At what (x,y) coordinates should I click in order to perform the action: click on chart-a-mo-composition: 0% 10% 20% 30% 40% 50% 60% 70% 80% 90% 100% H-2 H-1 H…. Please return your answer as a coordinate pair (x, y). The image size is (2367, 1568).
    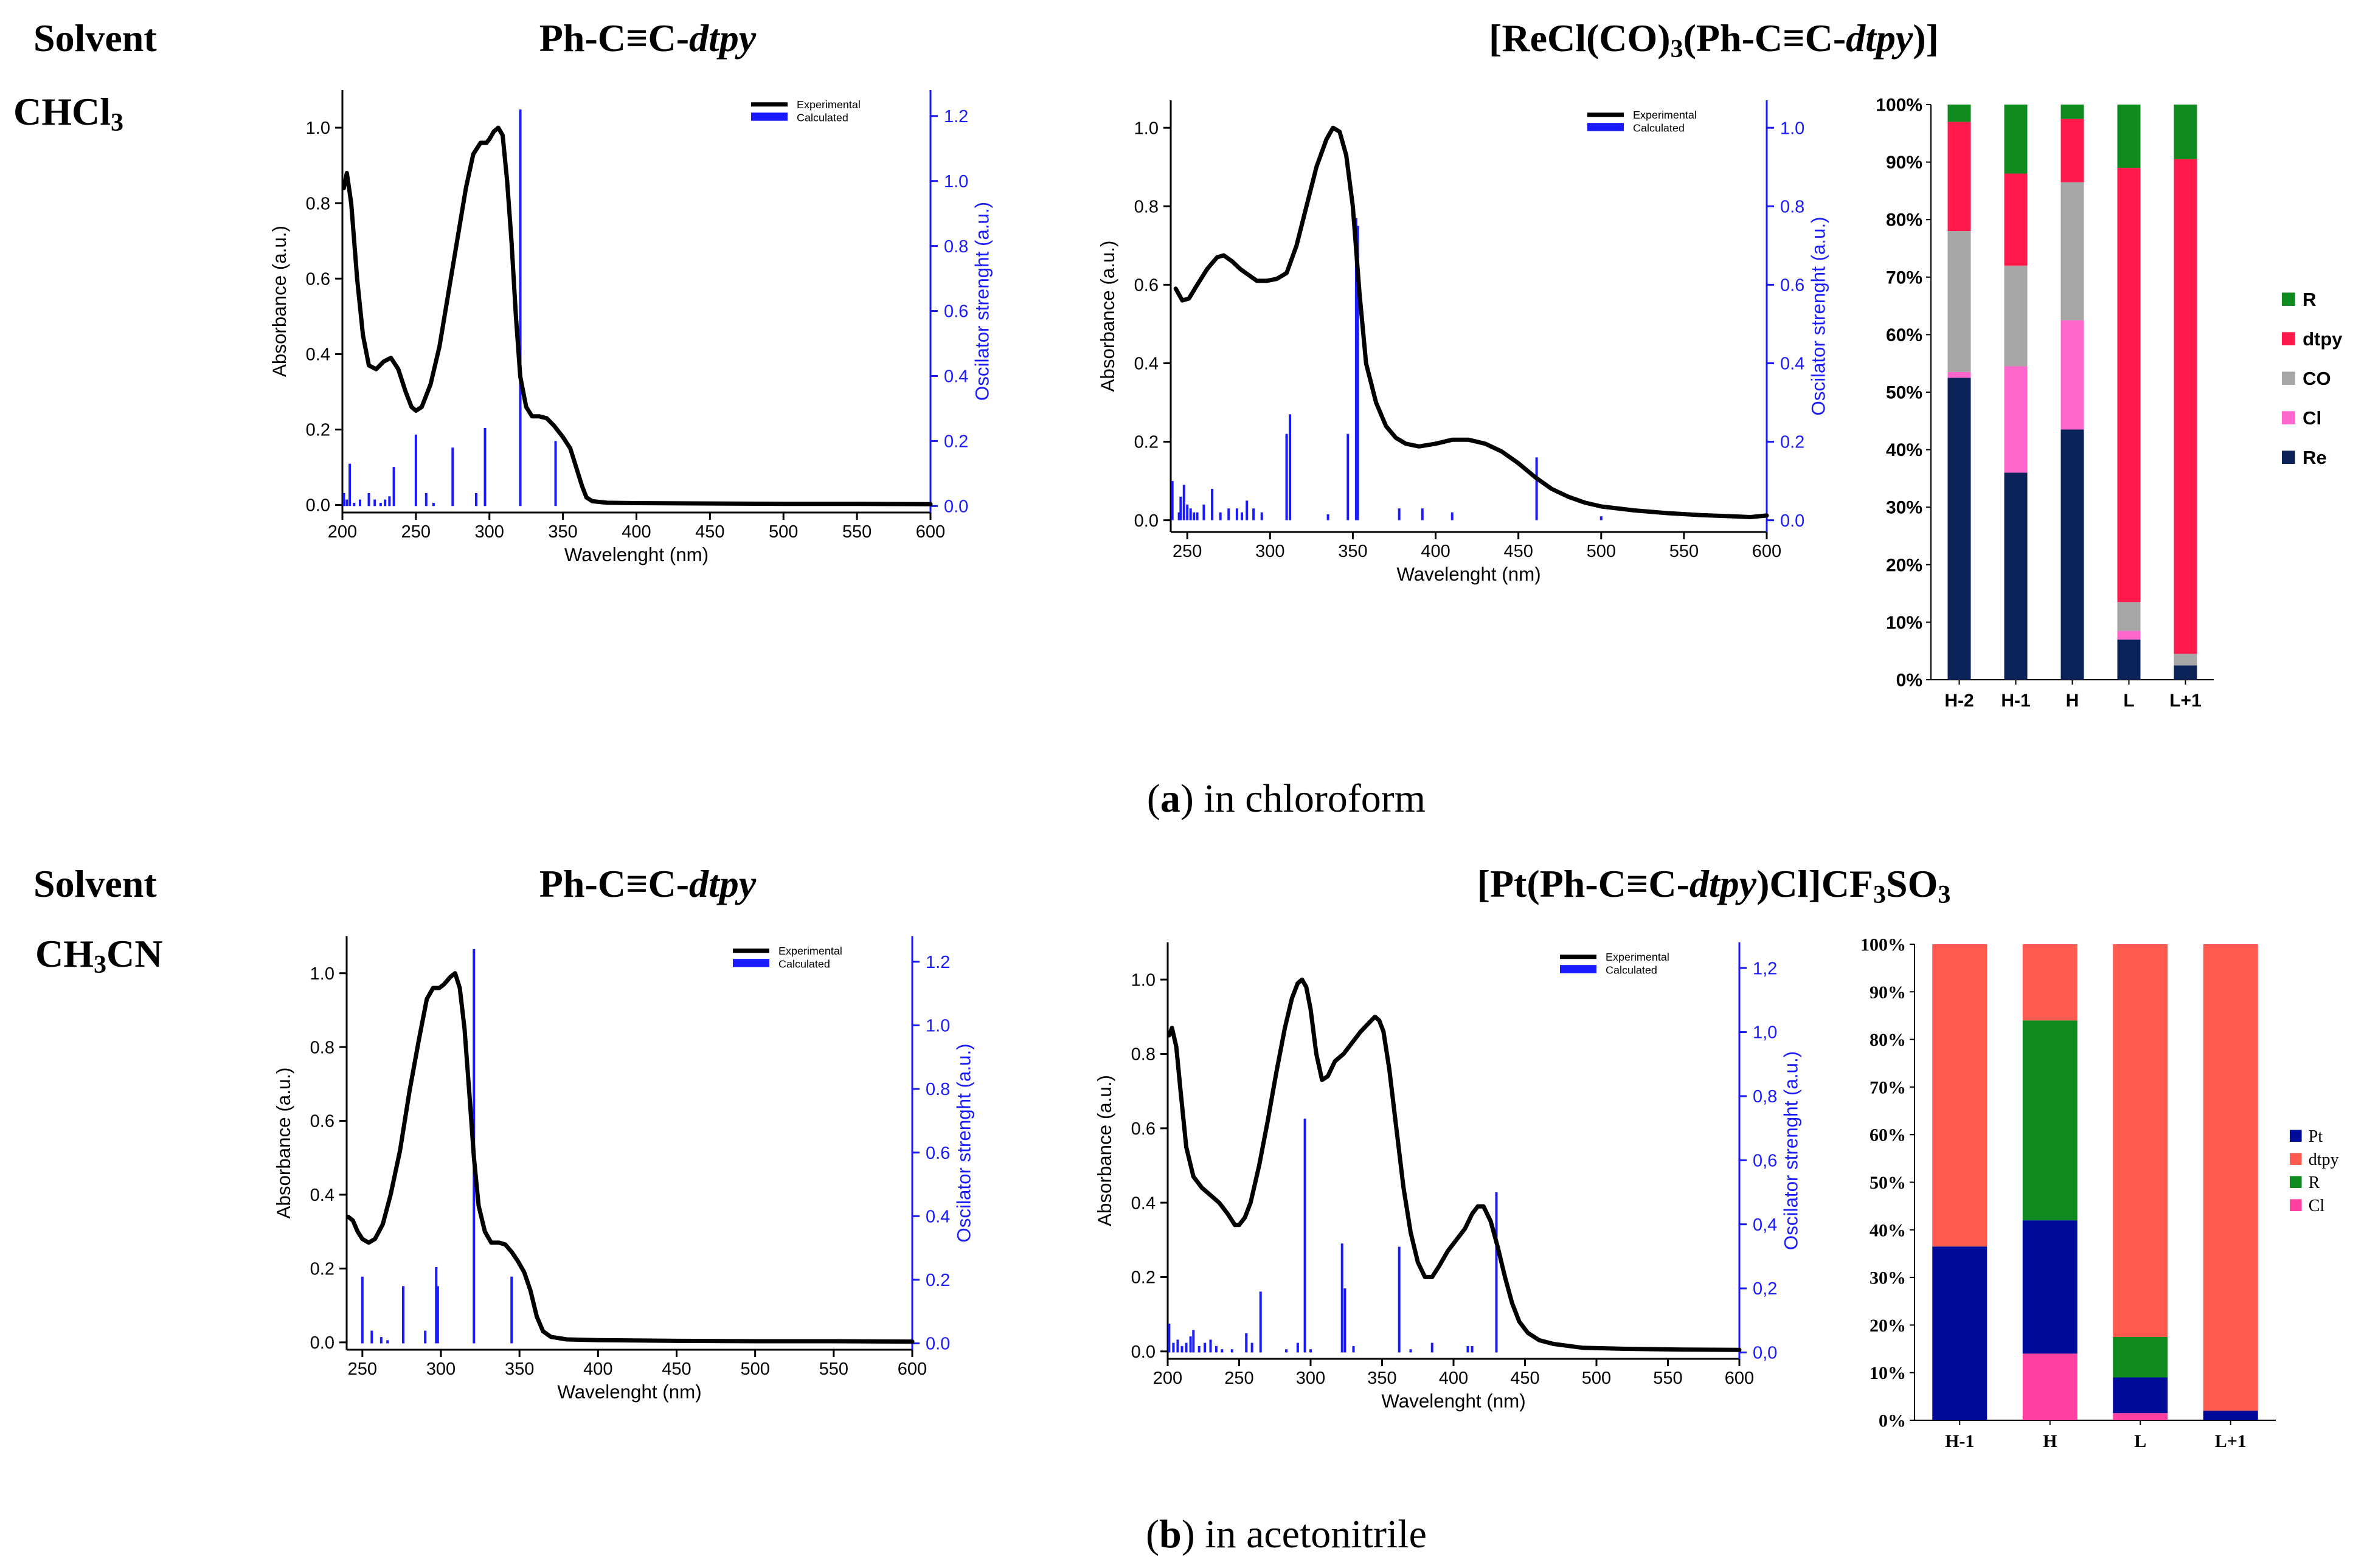
    Looking at the image, I should click on (2109, 403).